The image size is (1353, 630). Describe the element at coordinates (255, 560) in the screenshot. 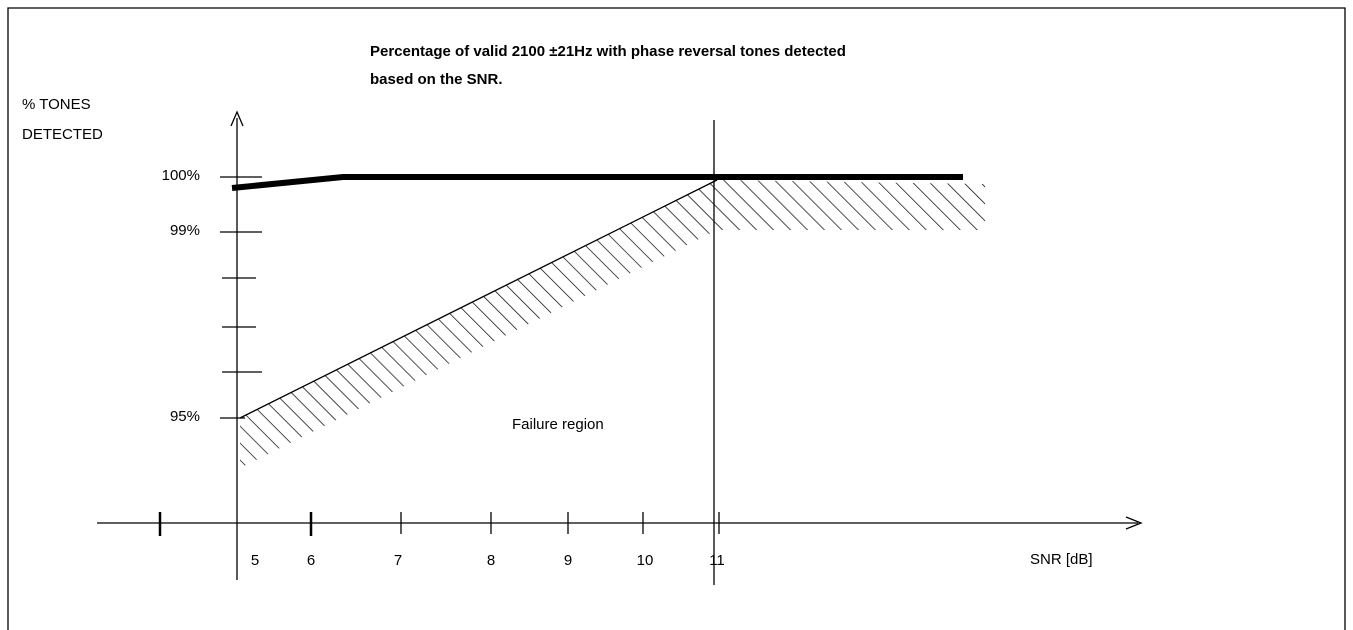

I see `x-tick-label: 5` at that location.